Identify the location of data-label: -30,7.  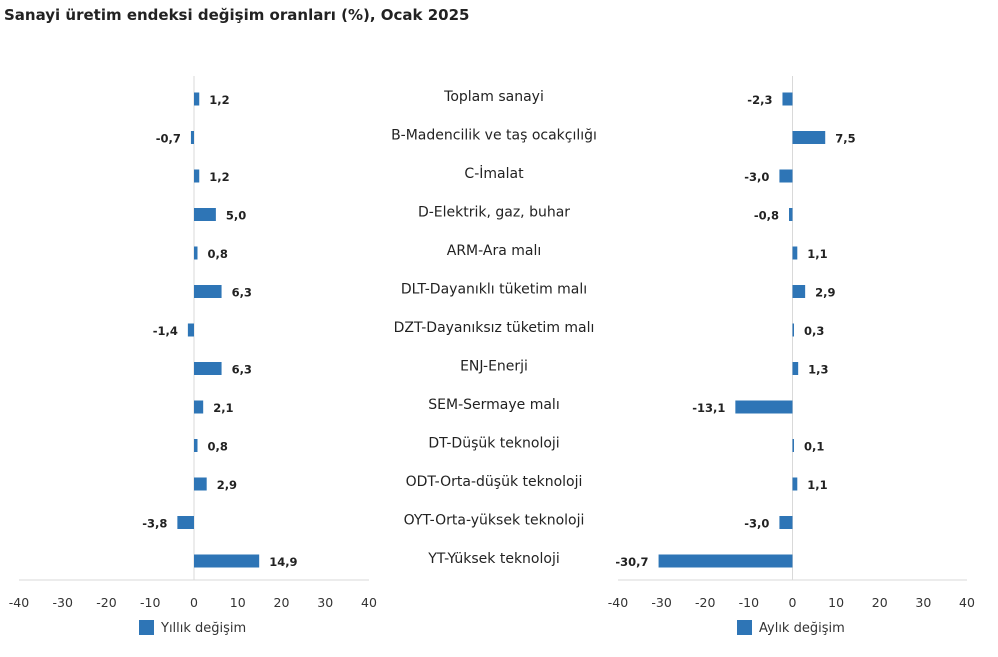
(631, 562).